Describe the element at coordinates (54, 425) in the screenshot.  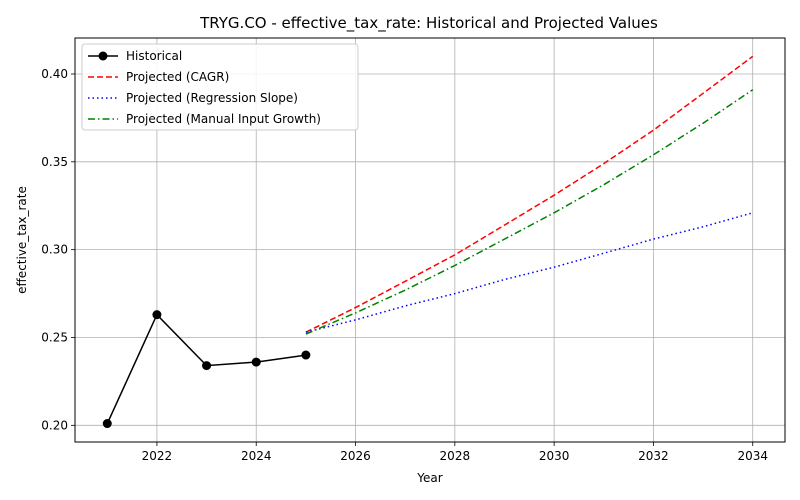
I see `y-tick-label: 0.20` at that location.